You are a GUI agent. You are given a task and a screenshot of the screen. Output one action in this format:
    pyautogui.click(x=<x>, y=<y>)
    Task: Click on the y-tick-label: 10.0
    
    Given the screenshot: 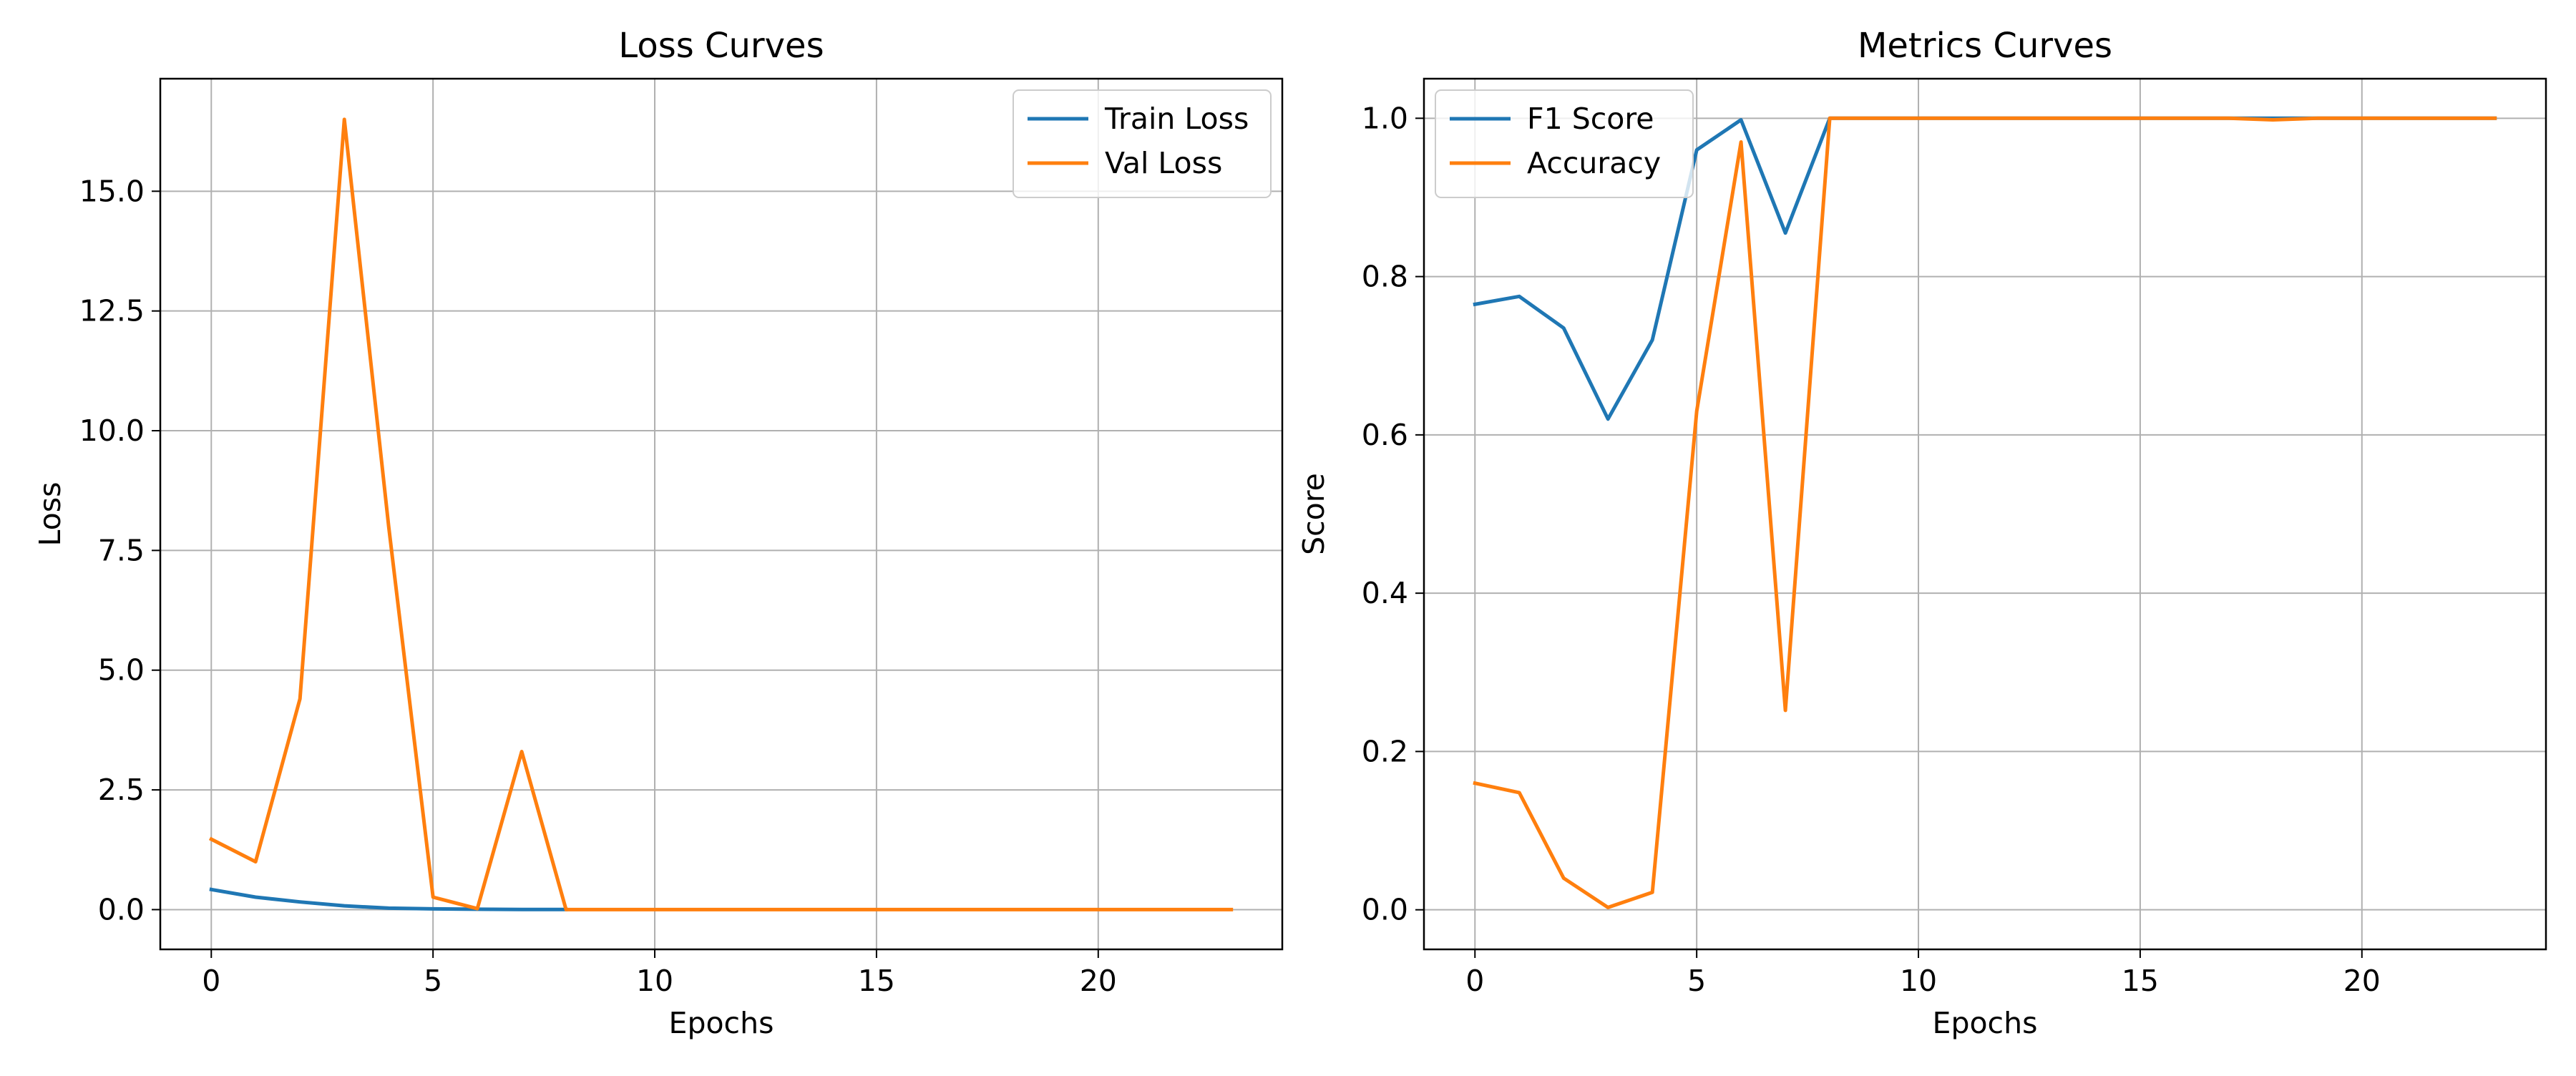 What is the action you would take?
    pyautogui.click(x=112, y=431)
    